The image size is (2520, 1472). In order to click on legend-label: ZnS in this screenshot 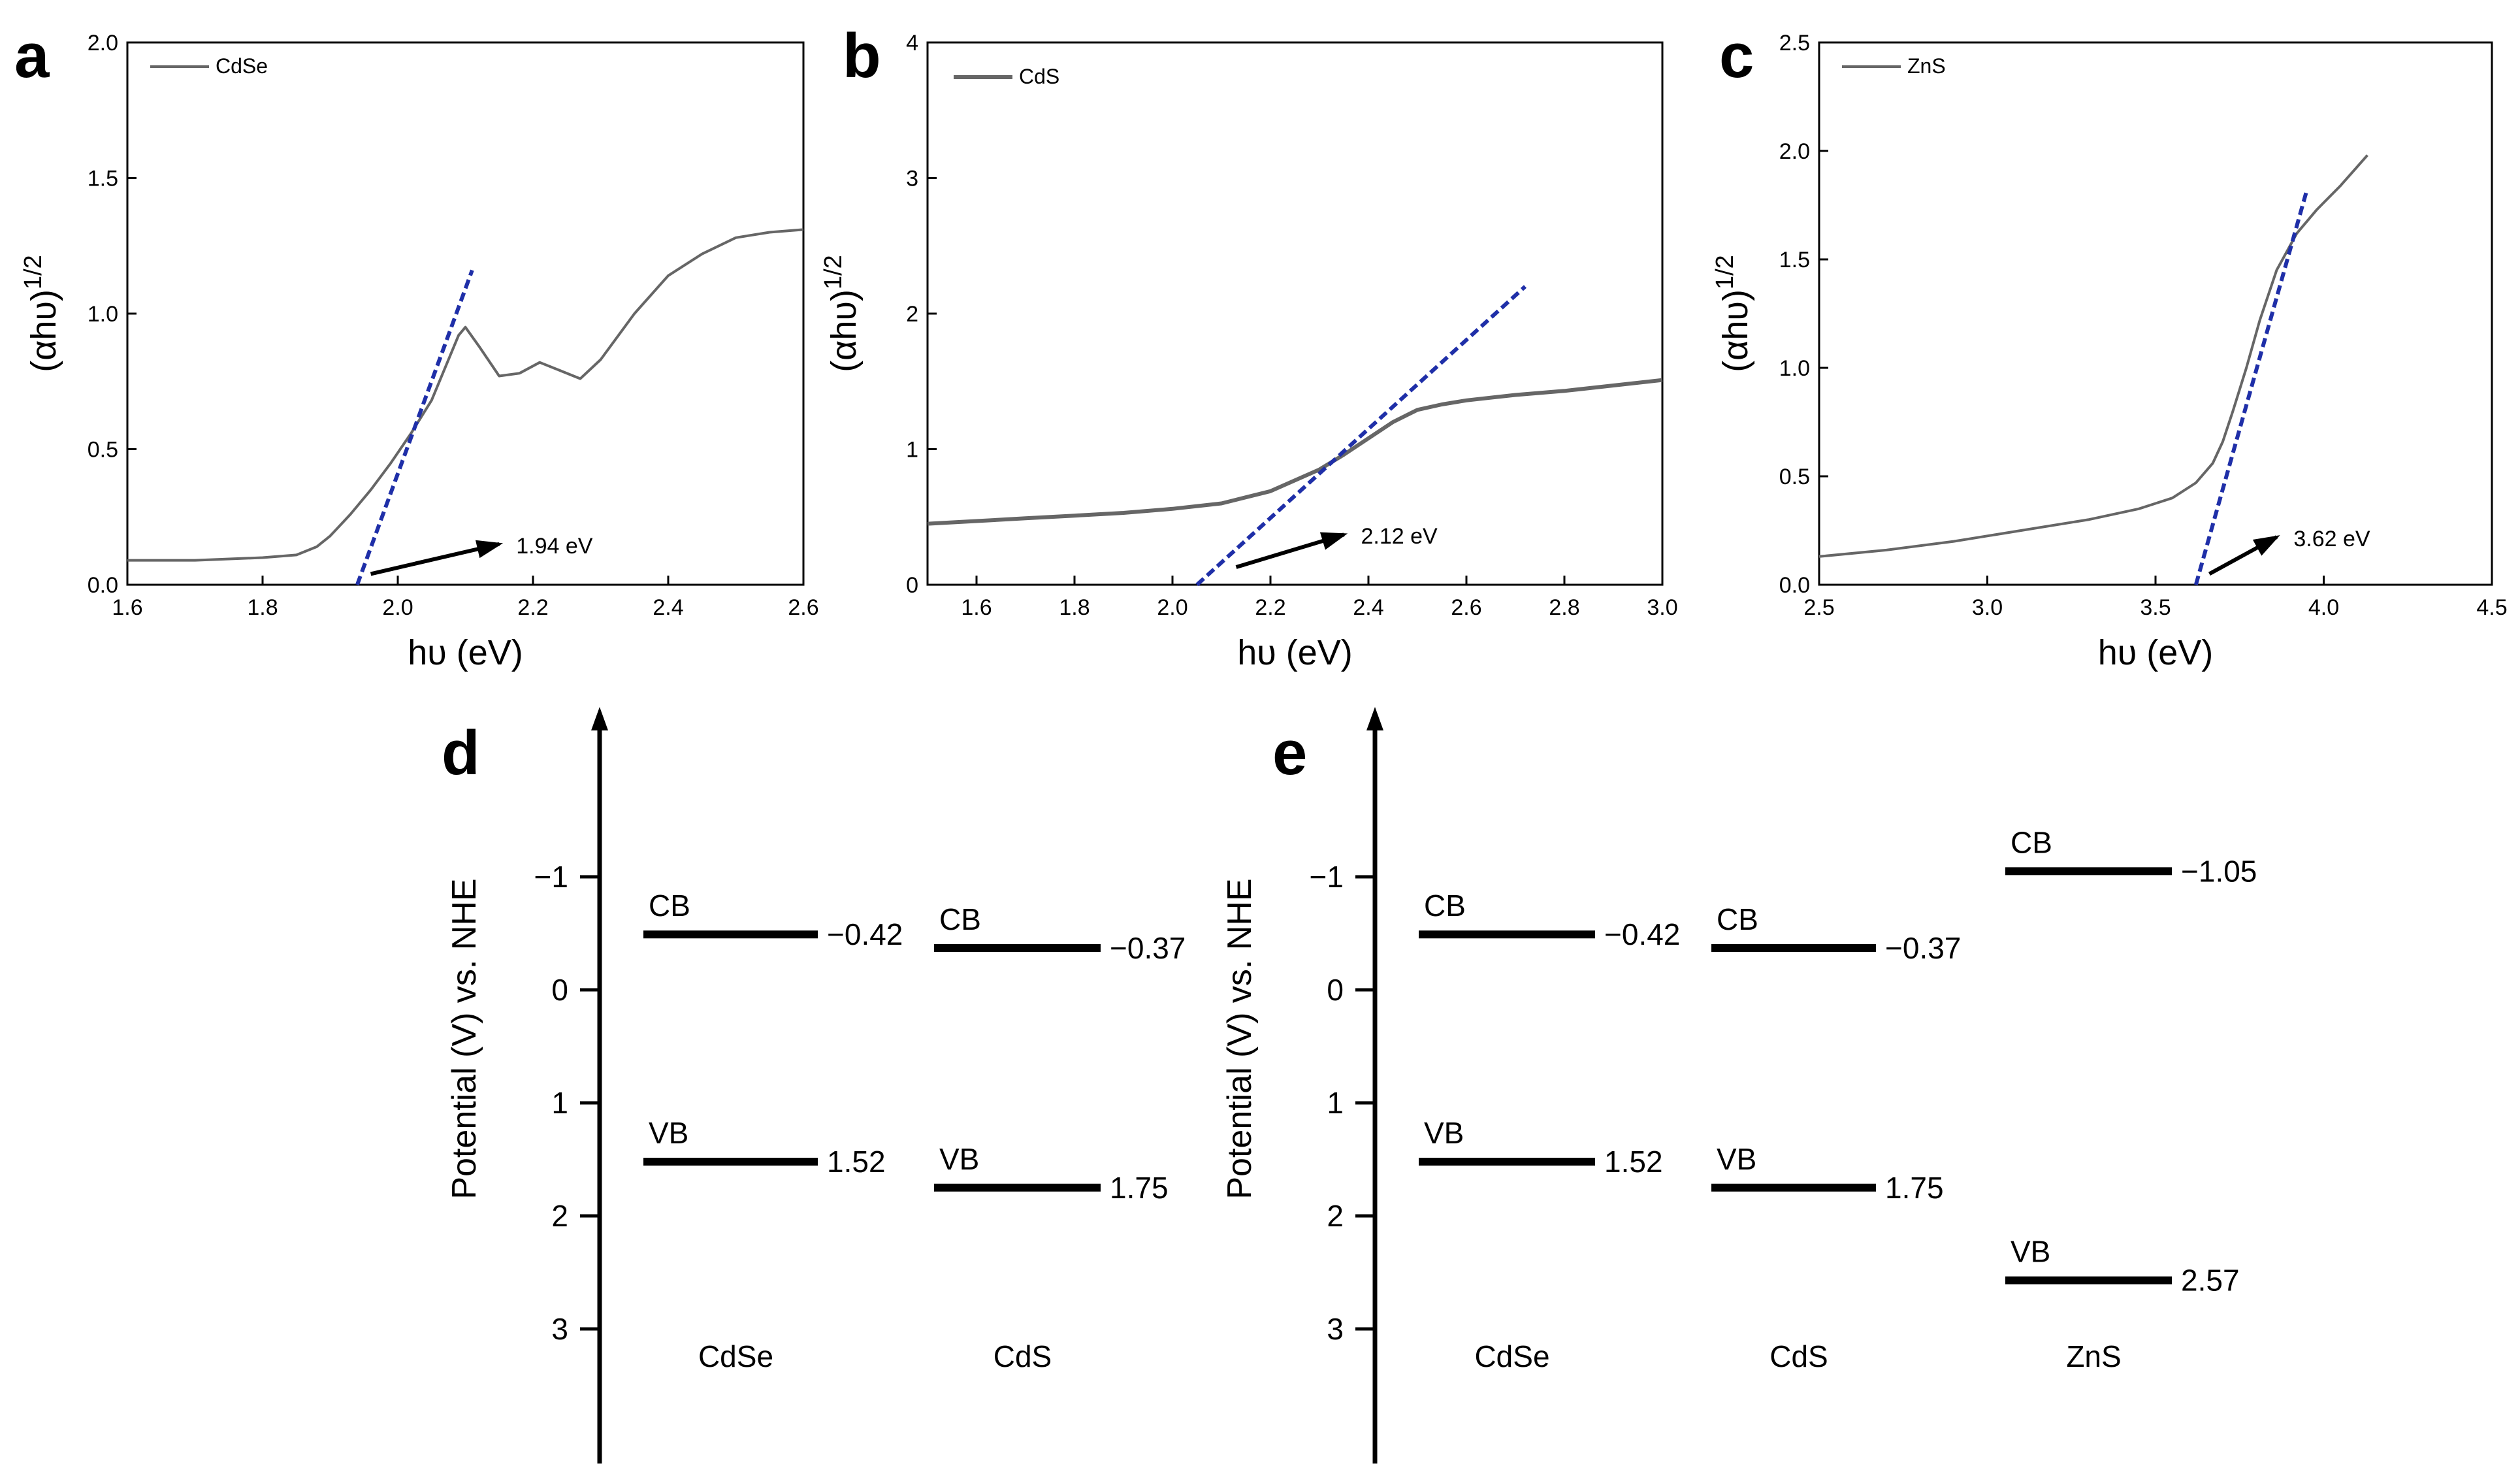, I will do `click(1926, 66)`.